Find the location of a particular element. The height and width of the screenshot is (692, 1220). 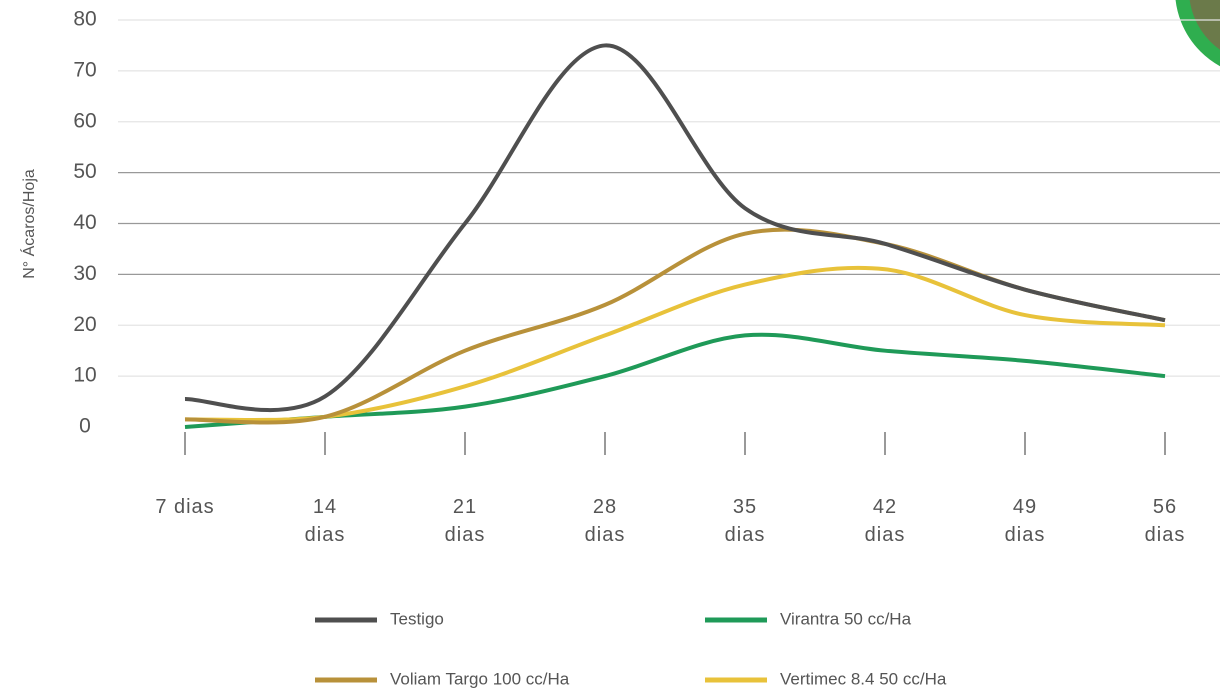

x-tick-label: 28 dias is located at coordinates (605, 521).